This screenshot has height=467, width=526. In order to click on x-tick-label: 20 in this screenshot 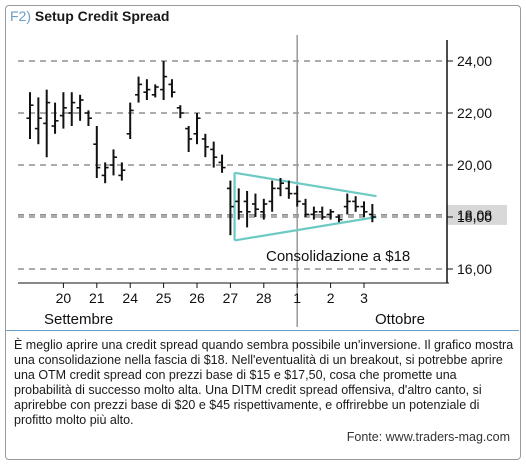, I will do `click(64, 298)`.